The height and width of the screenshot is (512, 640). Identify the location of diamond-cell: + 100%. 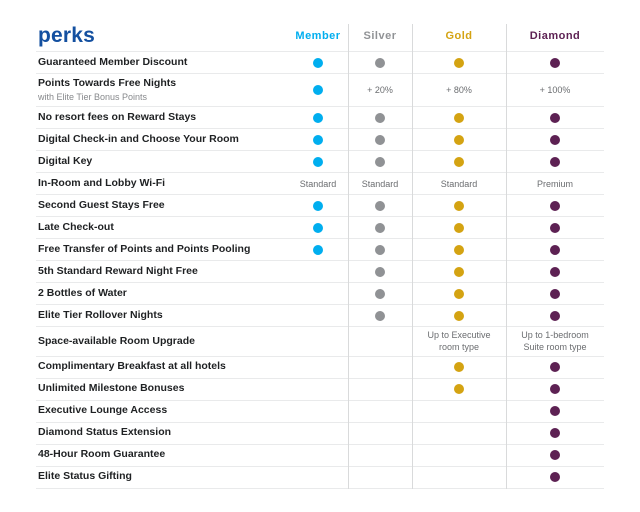
(555, 90).